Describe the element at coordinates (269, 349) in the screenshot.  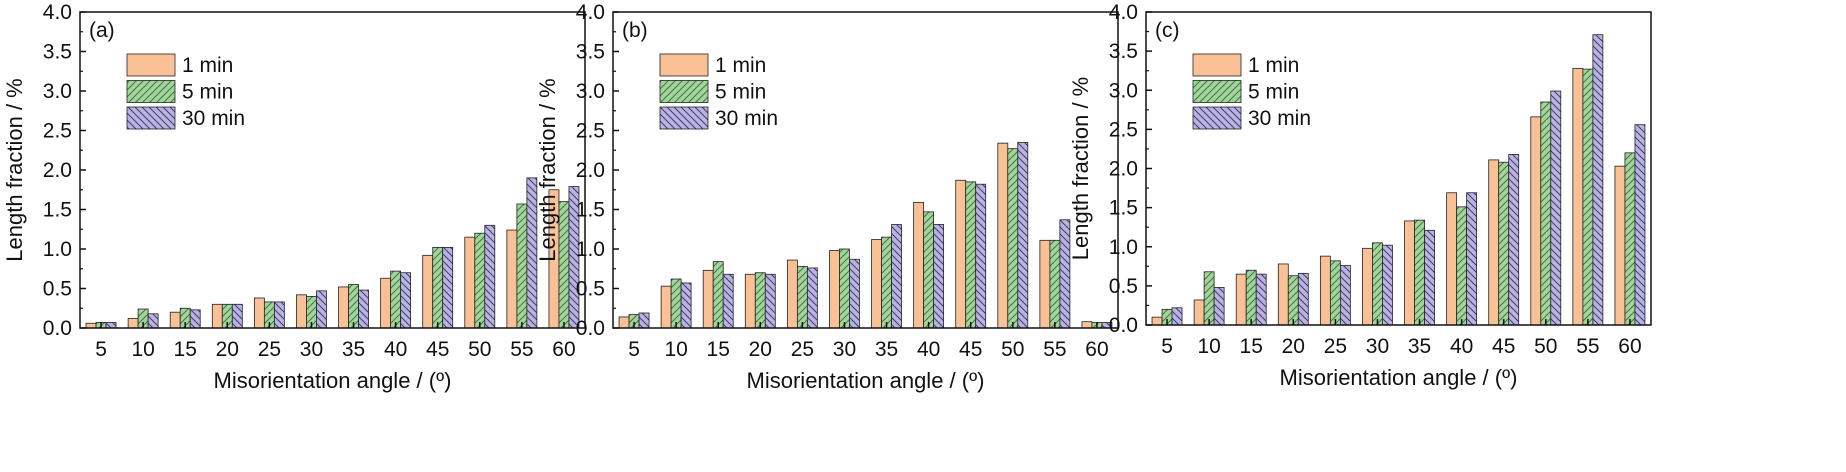
I see `x-tick-label: 25` at that location.